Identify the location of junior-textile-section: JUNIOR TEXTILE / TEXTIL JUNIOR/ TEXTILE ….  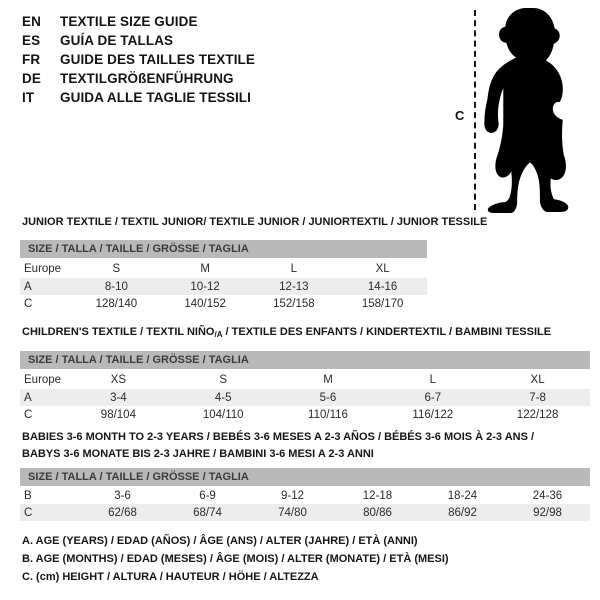
(254, 264).